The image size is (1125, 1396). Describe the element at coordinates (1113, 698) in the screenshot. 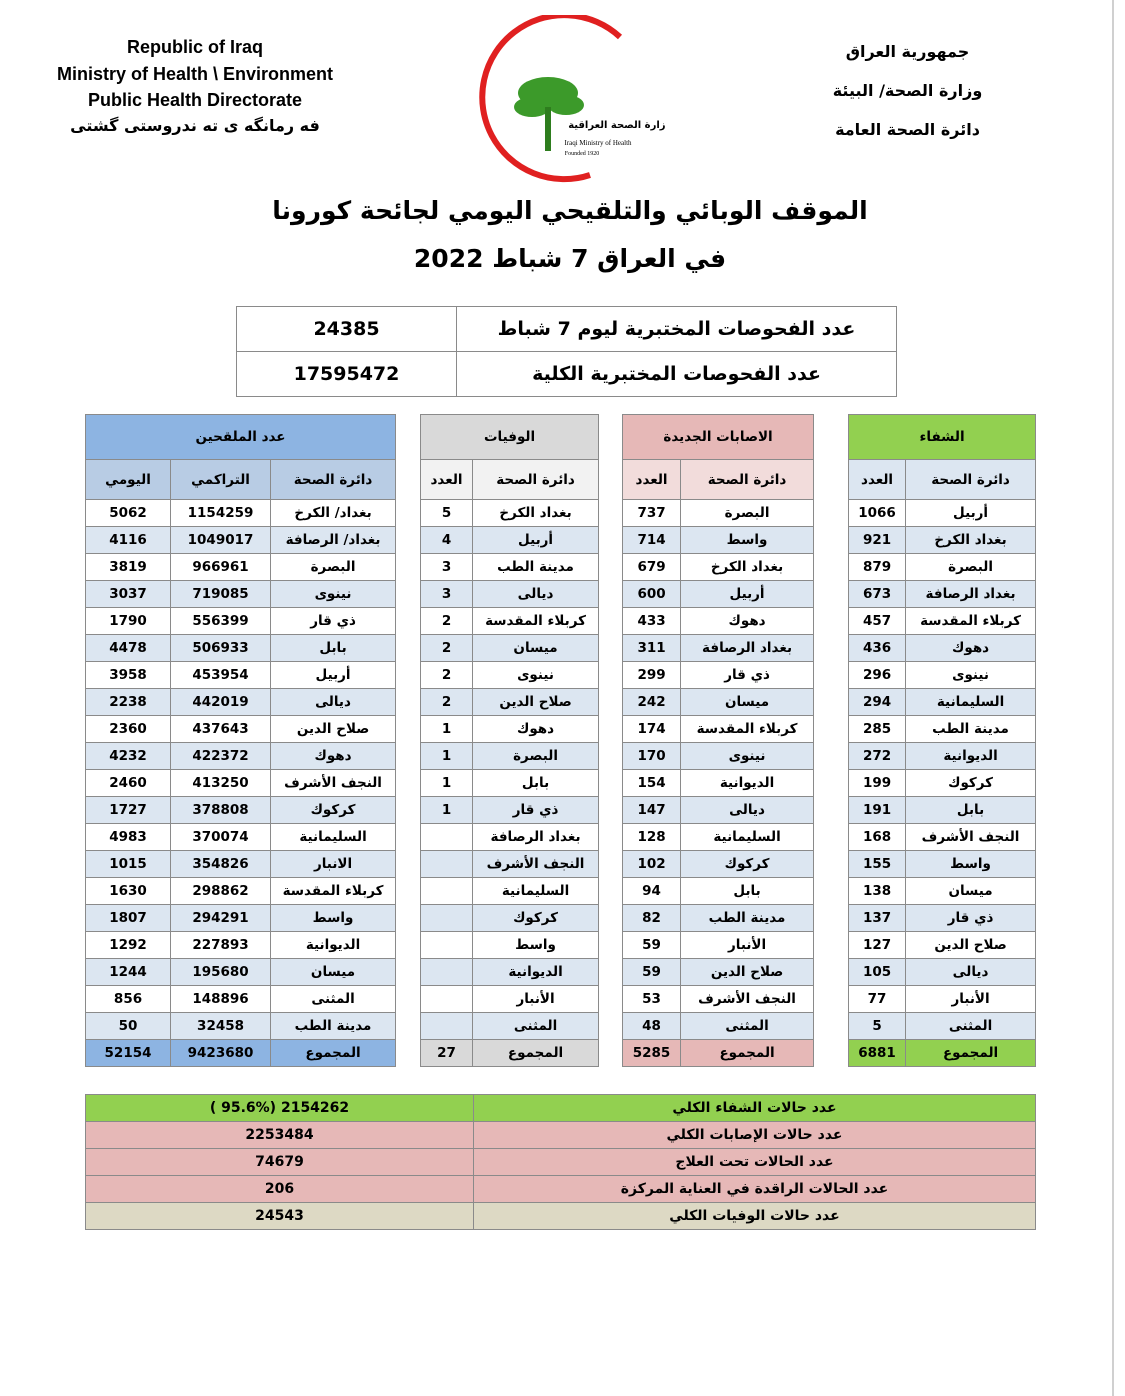

I see `edge-line` at that location.